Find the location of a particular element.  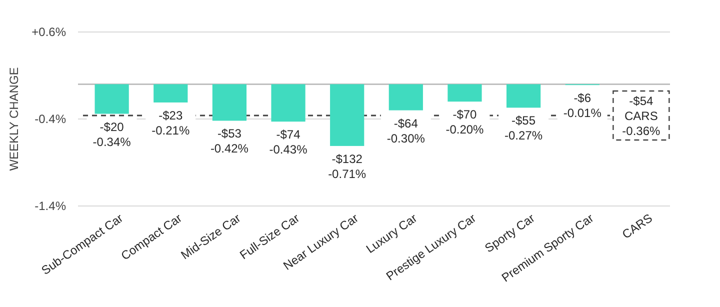

y-tick-label: -0.4% is located at coordinates (50, 119).